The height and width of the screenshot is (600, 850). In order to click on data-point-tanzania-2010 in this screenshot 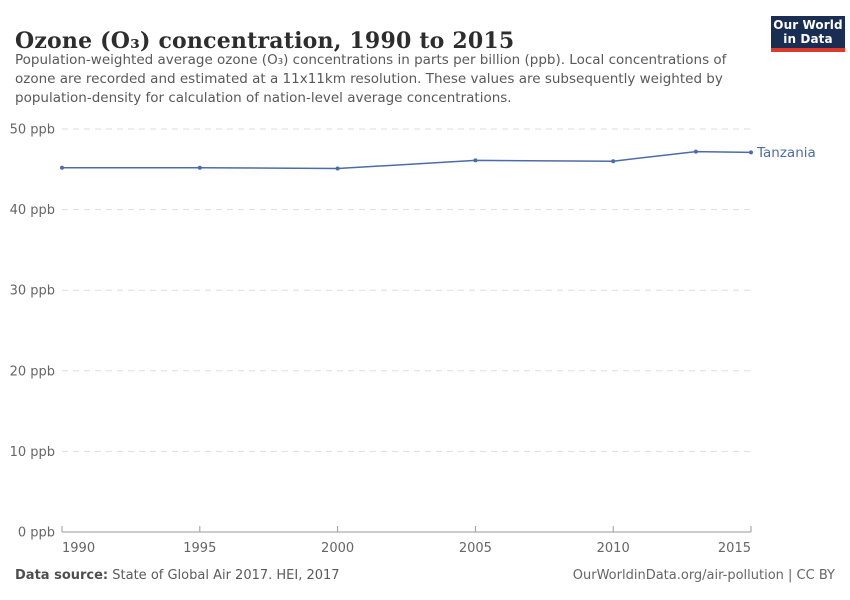, I will do `click(613, 161)`.